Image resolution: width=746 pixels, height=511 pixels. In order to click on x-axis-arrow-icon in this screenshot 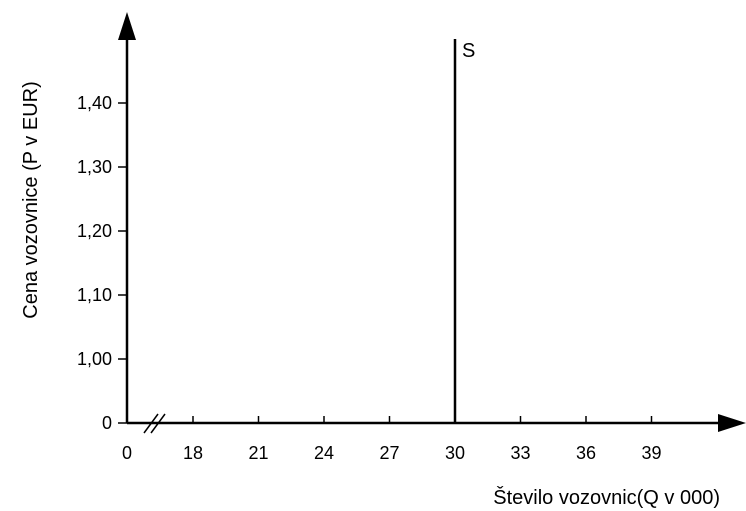, I will do `click(732, 423)`.